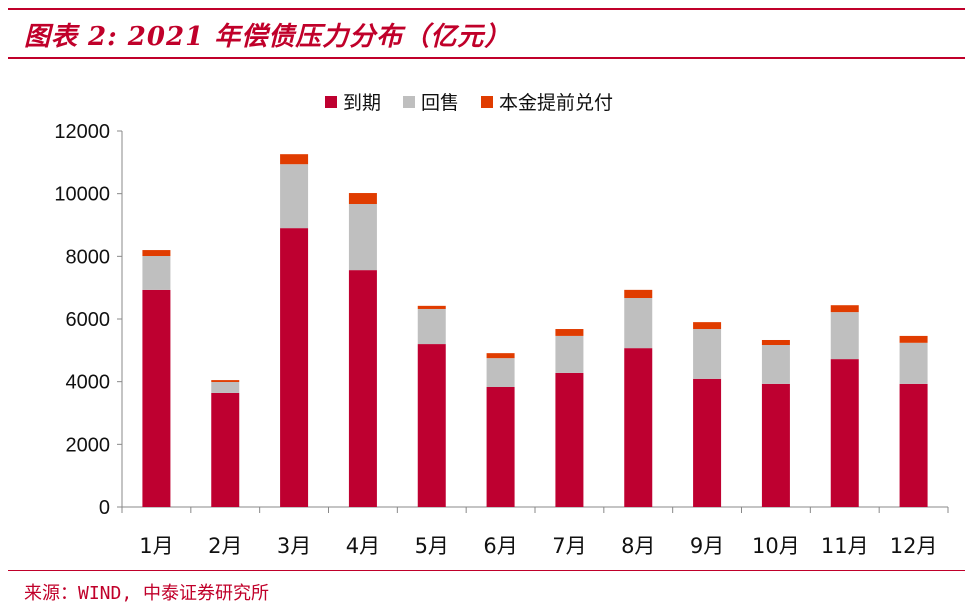 The width and height of the screenshot is (973, 611). I want to click on y-tick-label: 0, so click(104, 508).